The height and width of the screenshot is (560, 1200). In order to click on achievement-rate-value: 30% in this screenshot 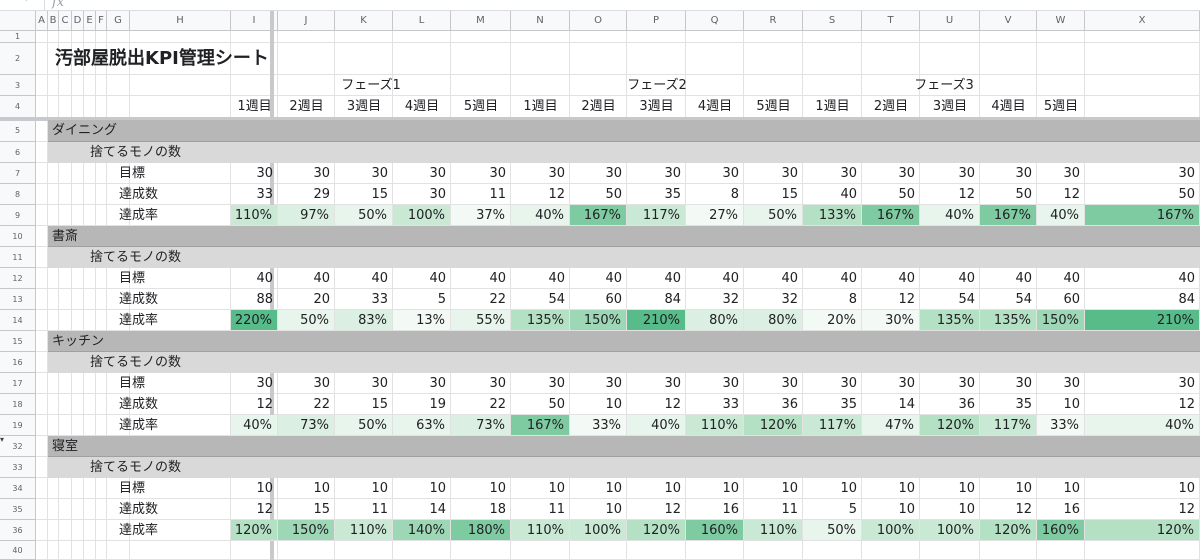, I will do `click(891, 320)`.